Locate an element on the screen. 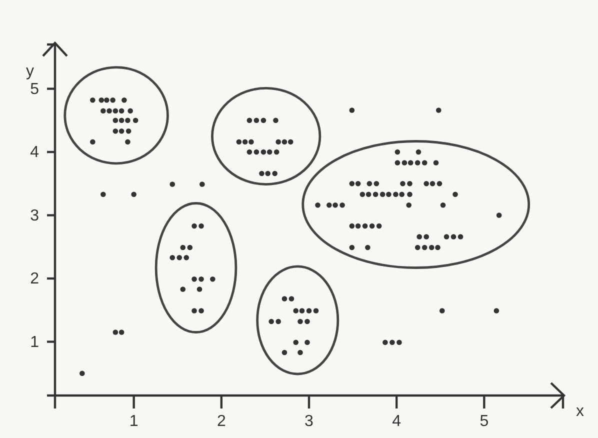 The height and width of the screenshot is (438, 598). x-axis-title: x is located at coordinates (580, 411).